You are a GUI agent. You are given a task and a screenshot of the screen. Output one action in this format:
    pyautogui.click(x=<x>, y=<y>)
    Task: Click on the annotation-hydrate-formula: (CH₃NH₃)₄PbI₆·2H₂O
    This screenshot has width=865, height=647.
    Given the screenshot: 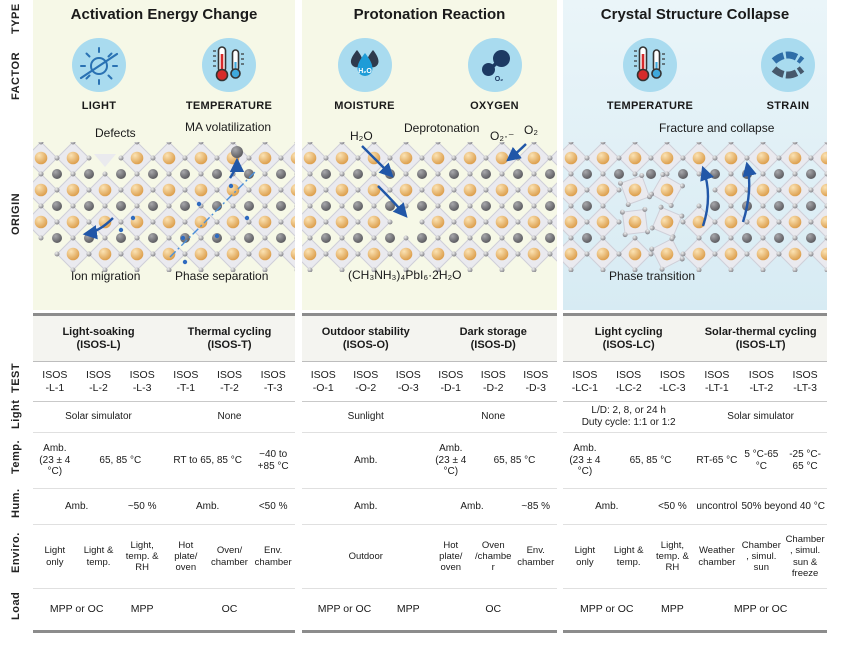 What is the action you would take?
    pyautogui.click(x=405, y=275)
    